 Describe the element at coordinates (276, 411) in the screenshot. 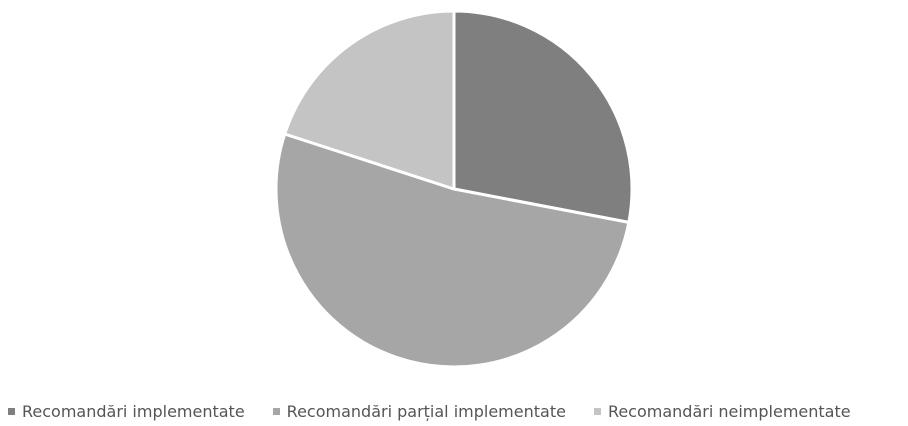

I see `legend-swatch-partially-implemented` at that location.